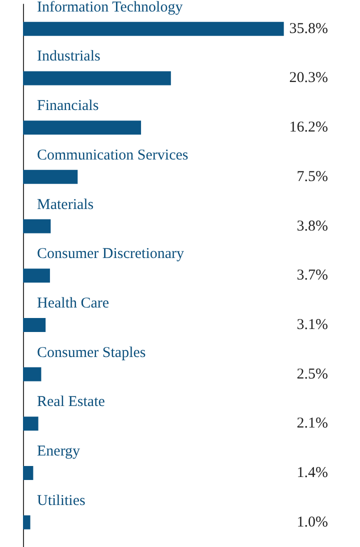 The height and width of the screenshot is (547, 360). What do you see at coordinates (61, 500) in the screenshot?
I see `y-tick-label: Utilities` at bounding box center [61, 500].